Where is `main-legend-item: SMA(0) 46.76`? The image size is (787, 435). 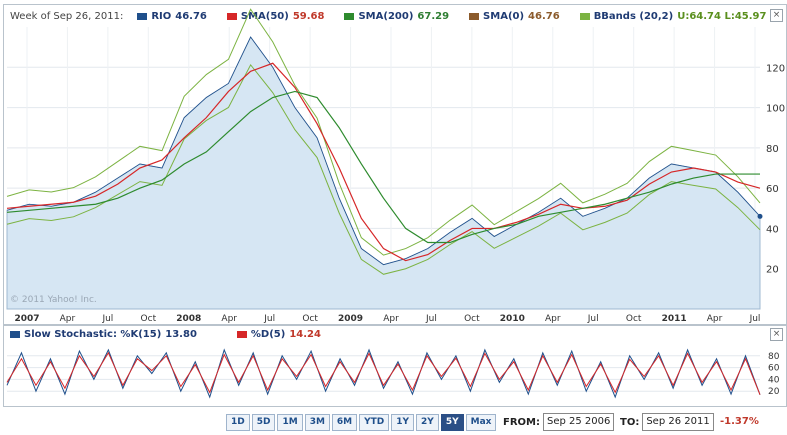
main-legend-item: SMA(0) 46.76 is located at coordinates (514, 16).